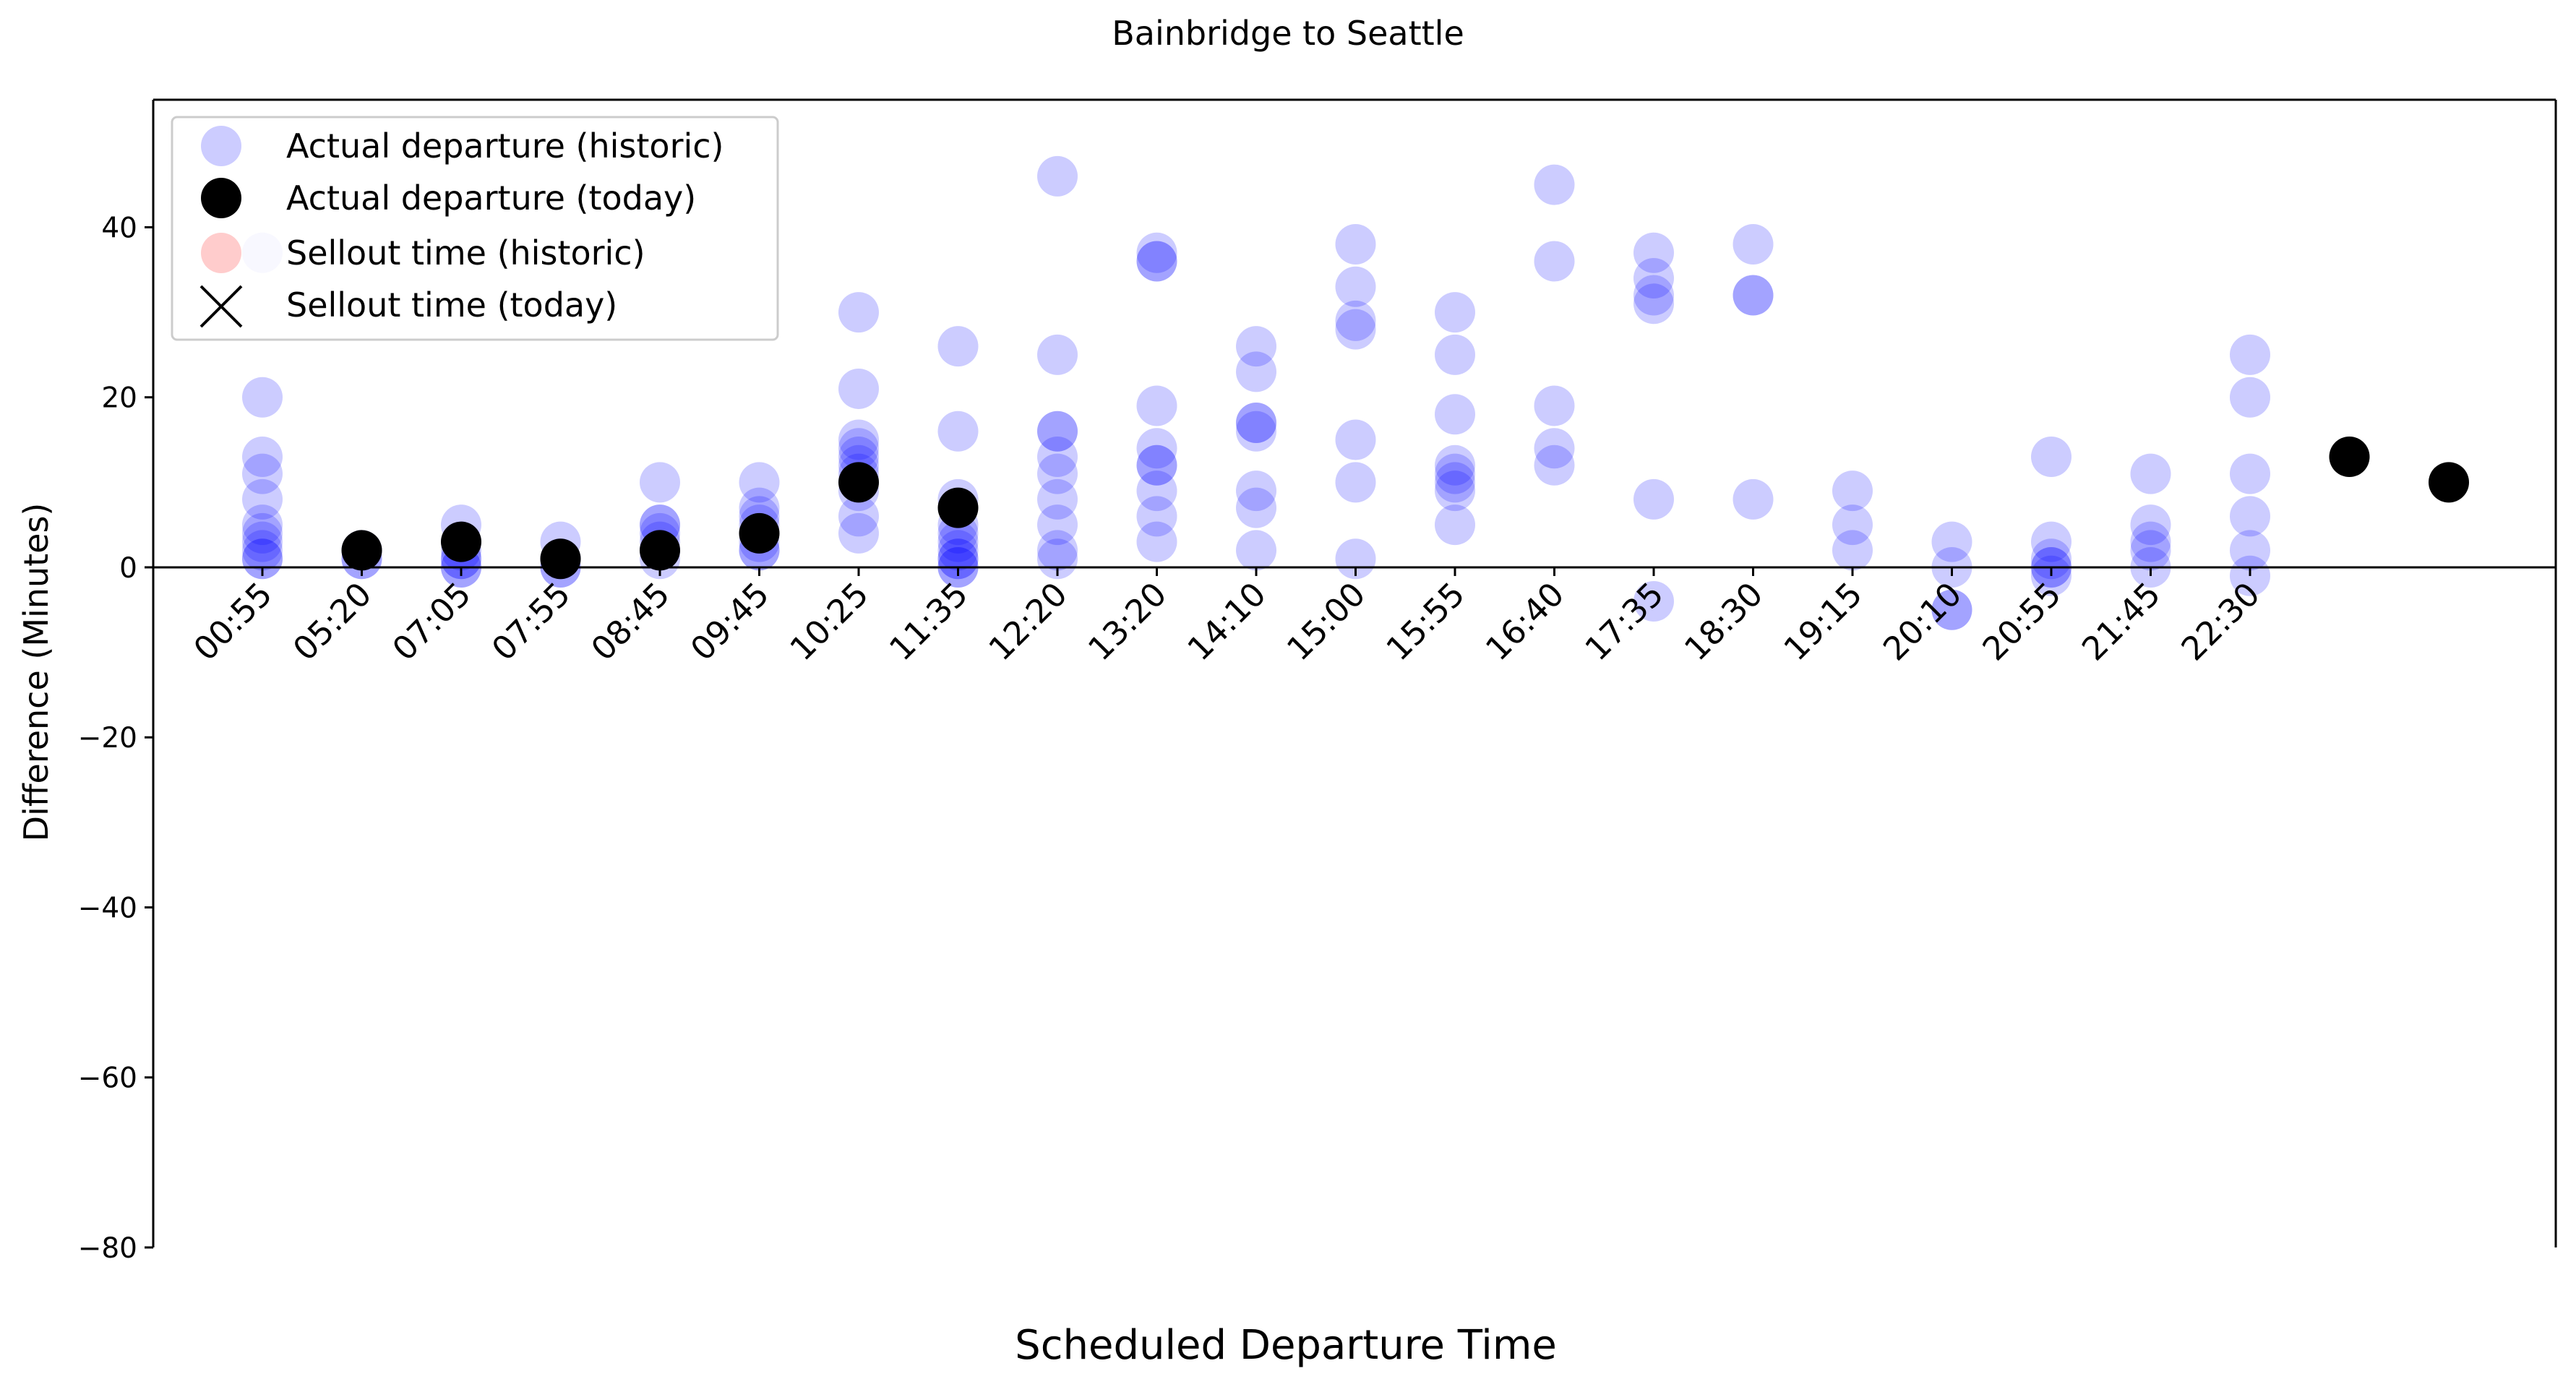 This screenshot has height=1392, width=2576. What do you see at coordinates (463, 146) in the screenshot?
I see `legend-entry-historic-departure: Actual departure (historic)` at bounding box center [463, 146].